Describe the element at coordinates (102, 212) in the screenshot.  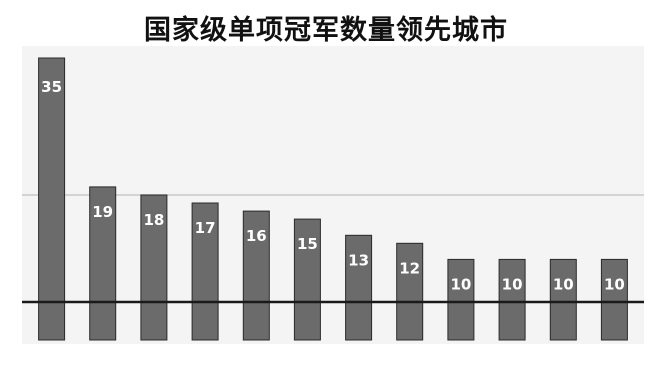
I see `data-label: 19` at that location.